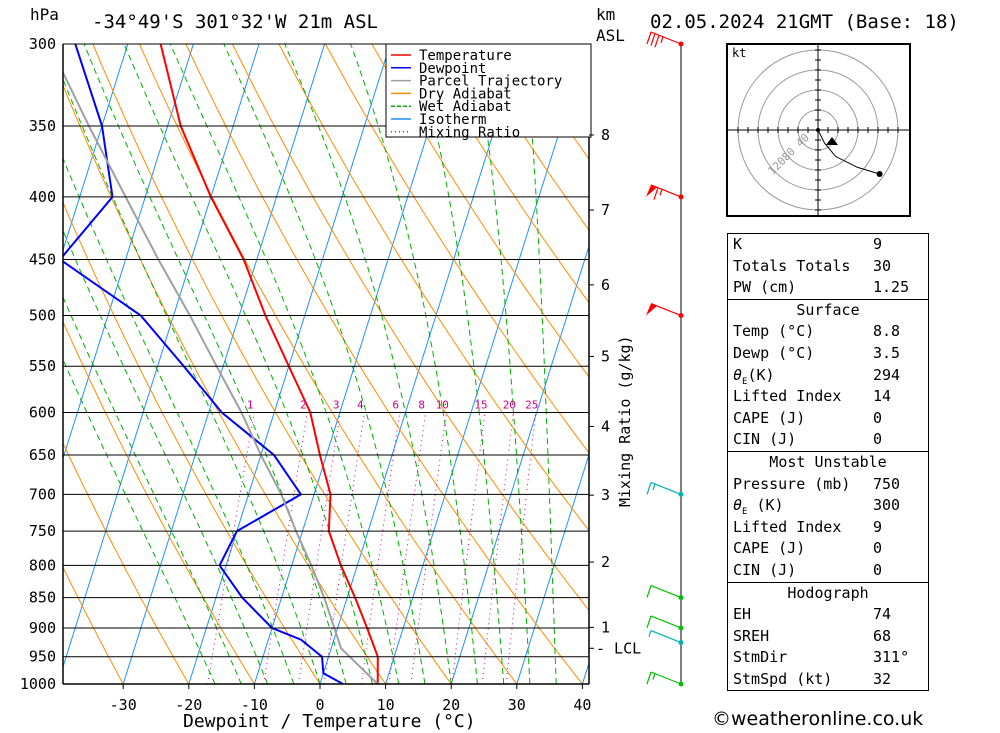  What do you see at coordinates (817, 376) in the screenshot?
I see `surface-theta-row: θE(K) 294` at bounding box center [817, 376].